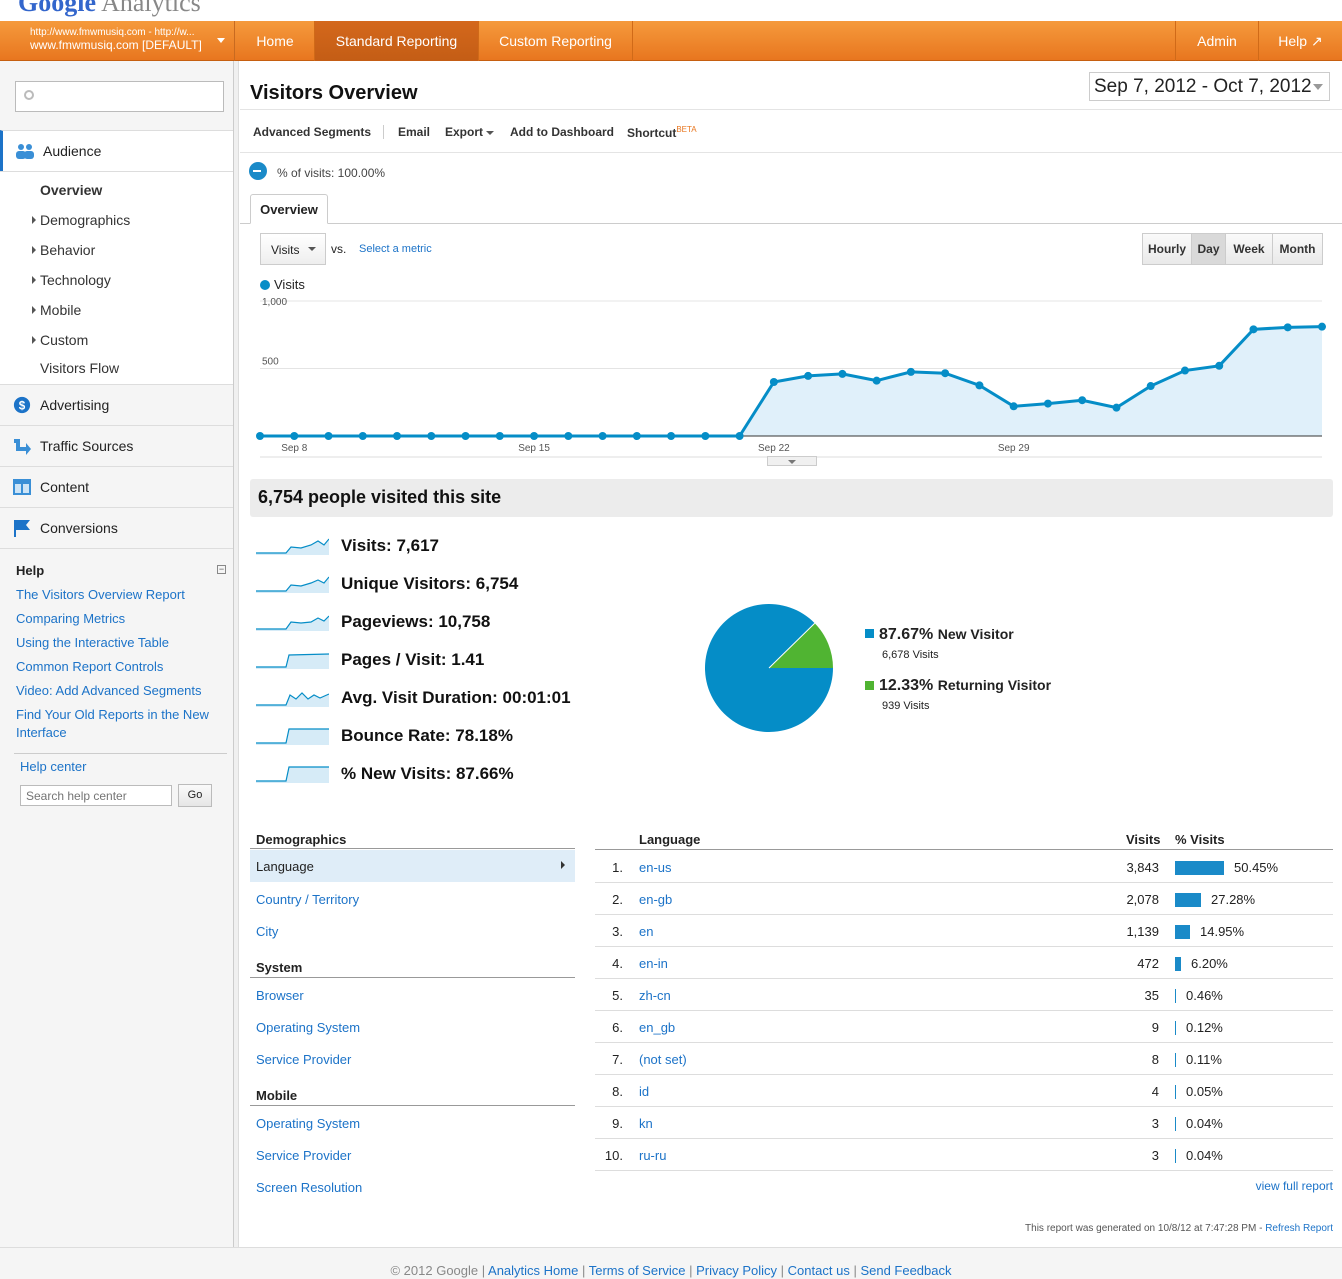  I want to click on help-link: Interface, so click(41, 732).